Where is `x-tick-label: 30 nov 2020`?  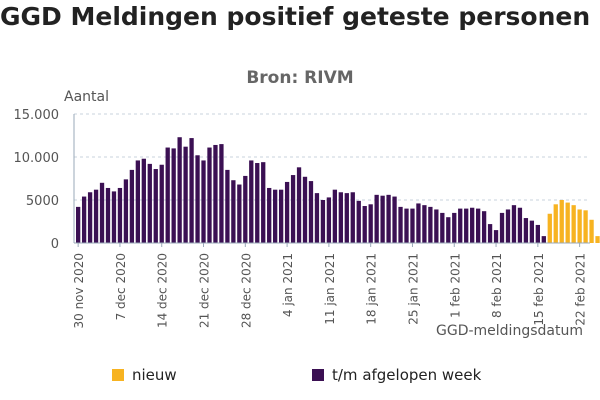
x-tick-label: 30 nov 2020 is located at coordinates (79, 291).